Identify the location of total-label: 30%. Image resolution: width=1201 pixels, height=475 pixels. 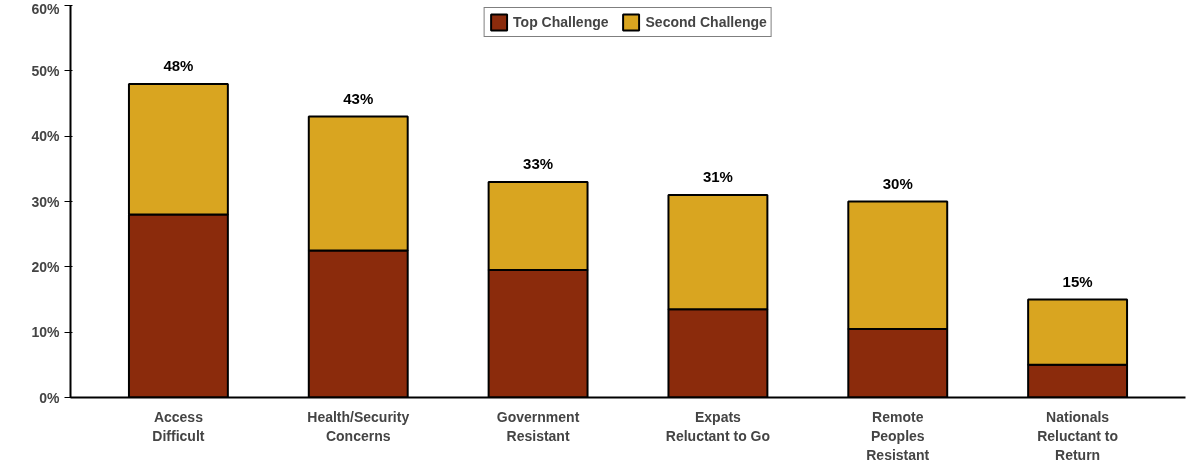
(897, 183).